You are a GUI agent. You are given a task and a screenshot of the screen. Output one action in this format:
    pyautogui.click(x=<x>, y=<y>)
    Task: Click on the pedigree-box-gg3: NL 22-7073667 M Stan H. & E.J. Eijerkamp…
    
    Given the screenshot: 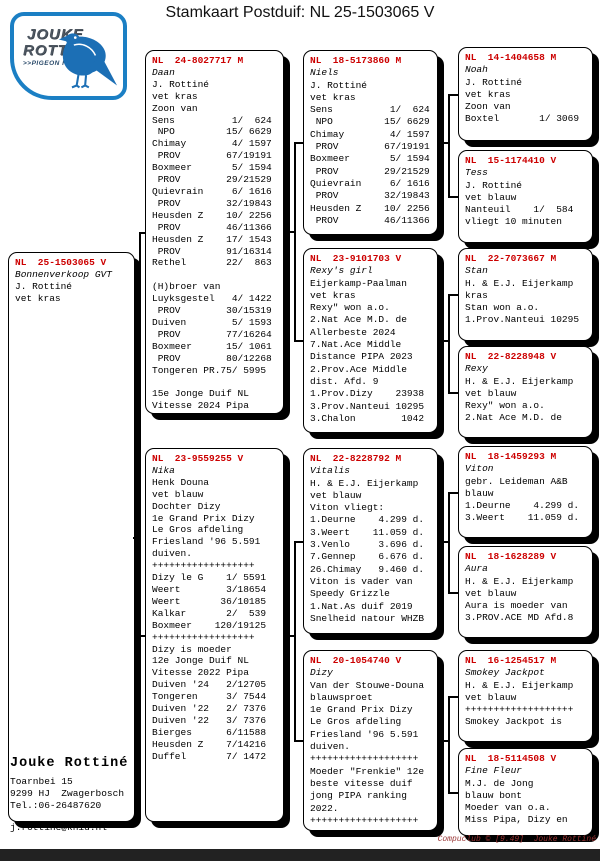 What is the action you would take?
    pyautogui.click(x=525, y=294)
    